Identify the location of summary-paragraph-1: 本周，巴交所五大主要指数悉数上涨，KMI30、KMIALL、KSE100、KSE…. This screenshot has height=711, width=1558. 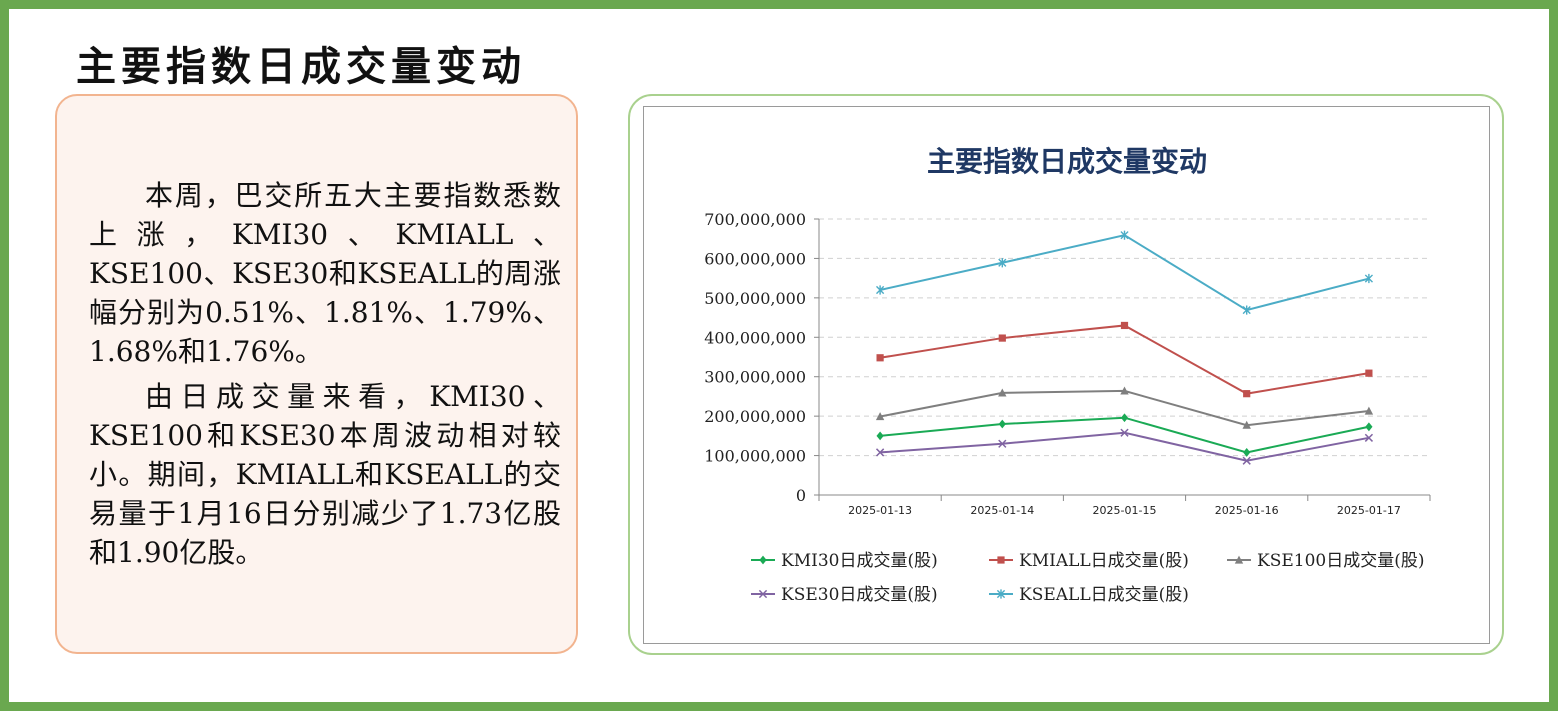
(325, 273).